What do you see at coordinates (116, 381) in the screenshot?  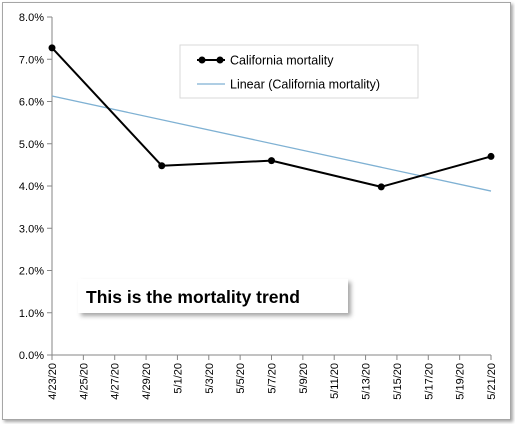 I see `x-tick-label: 4/27/20` at bounding box center [116, 381].